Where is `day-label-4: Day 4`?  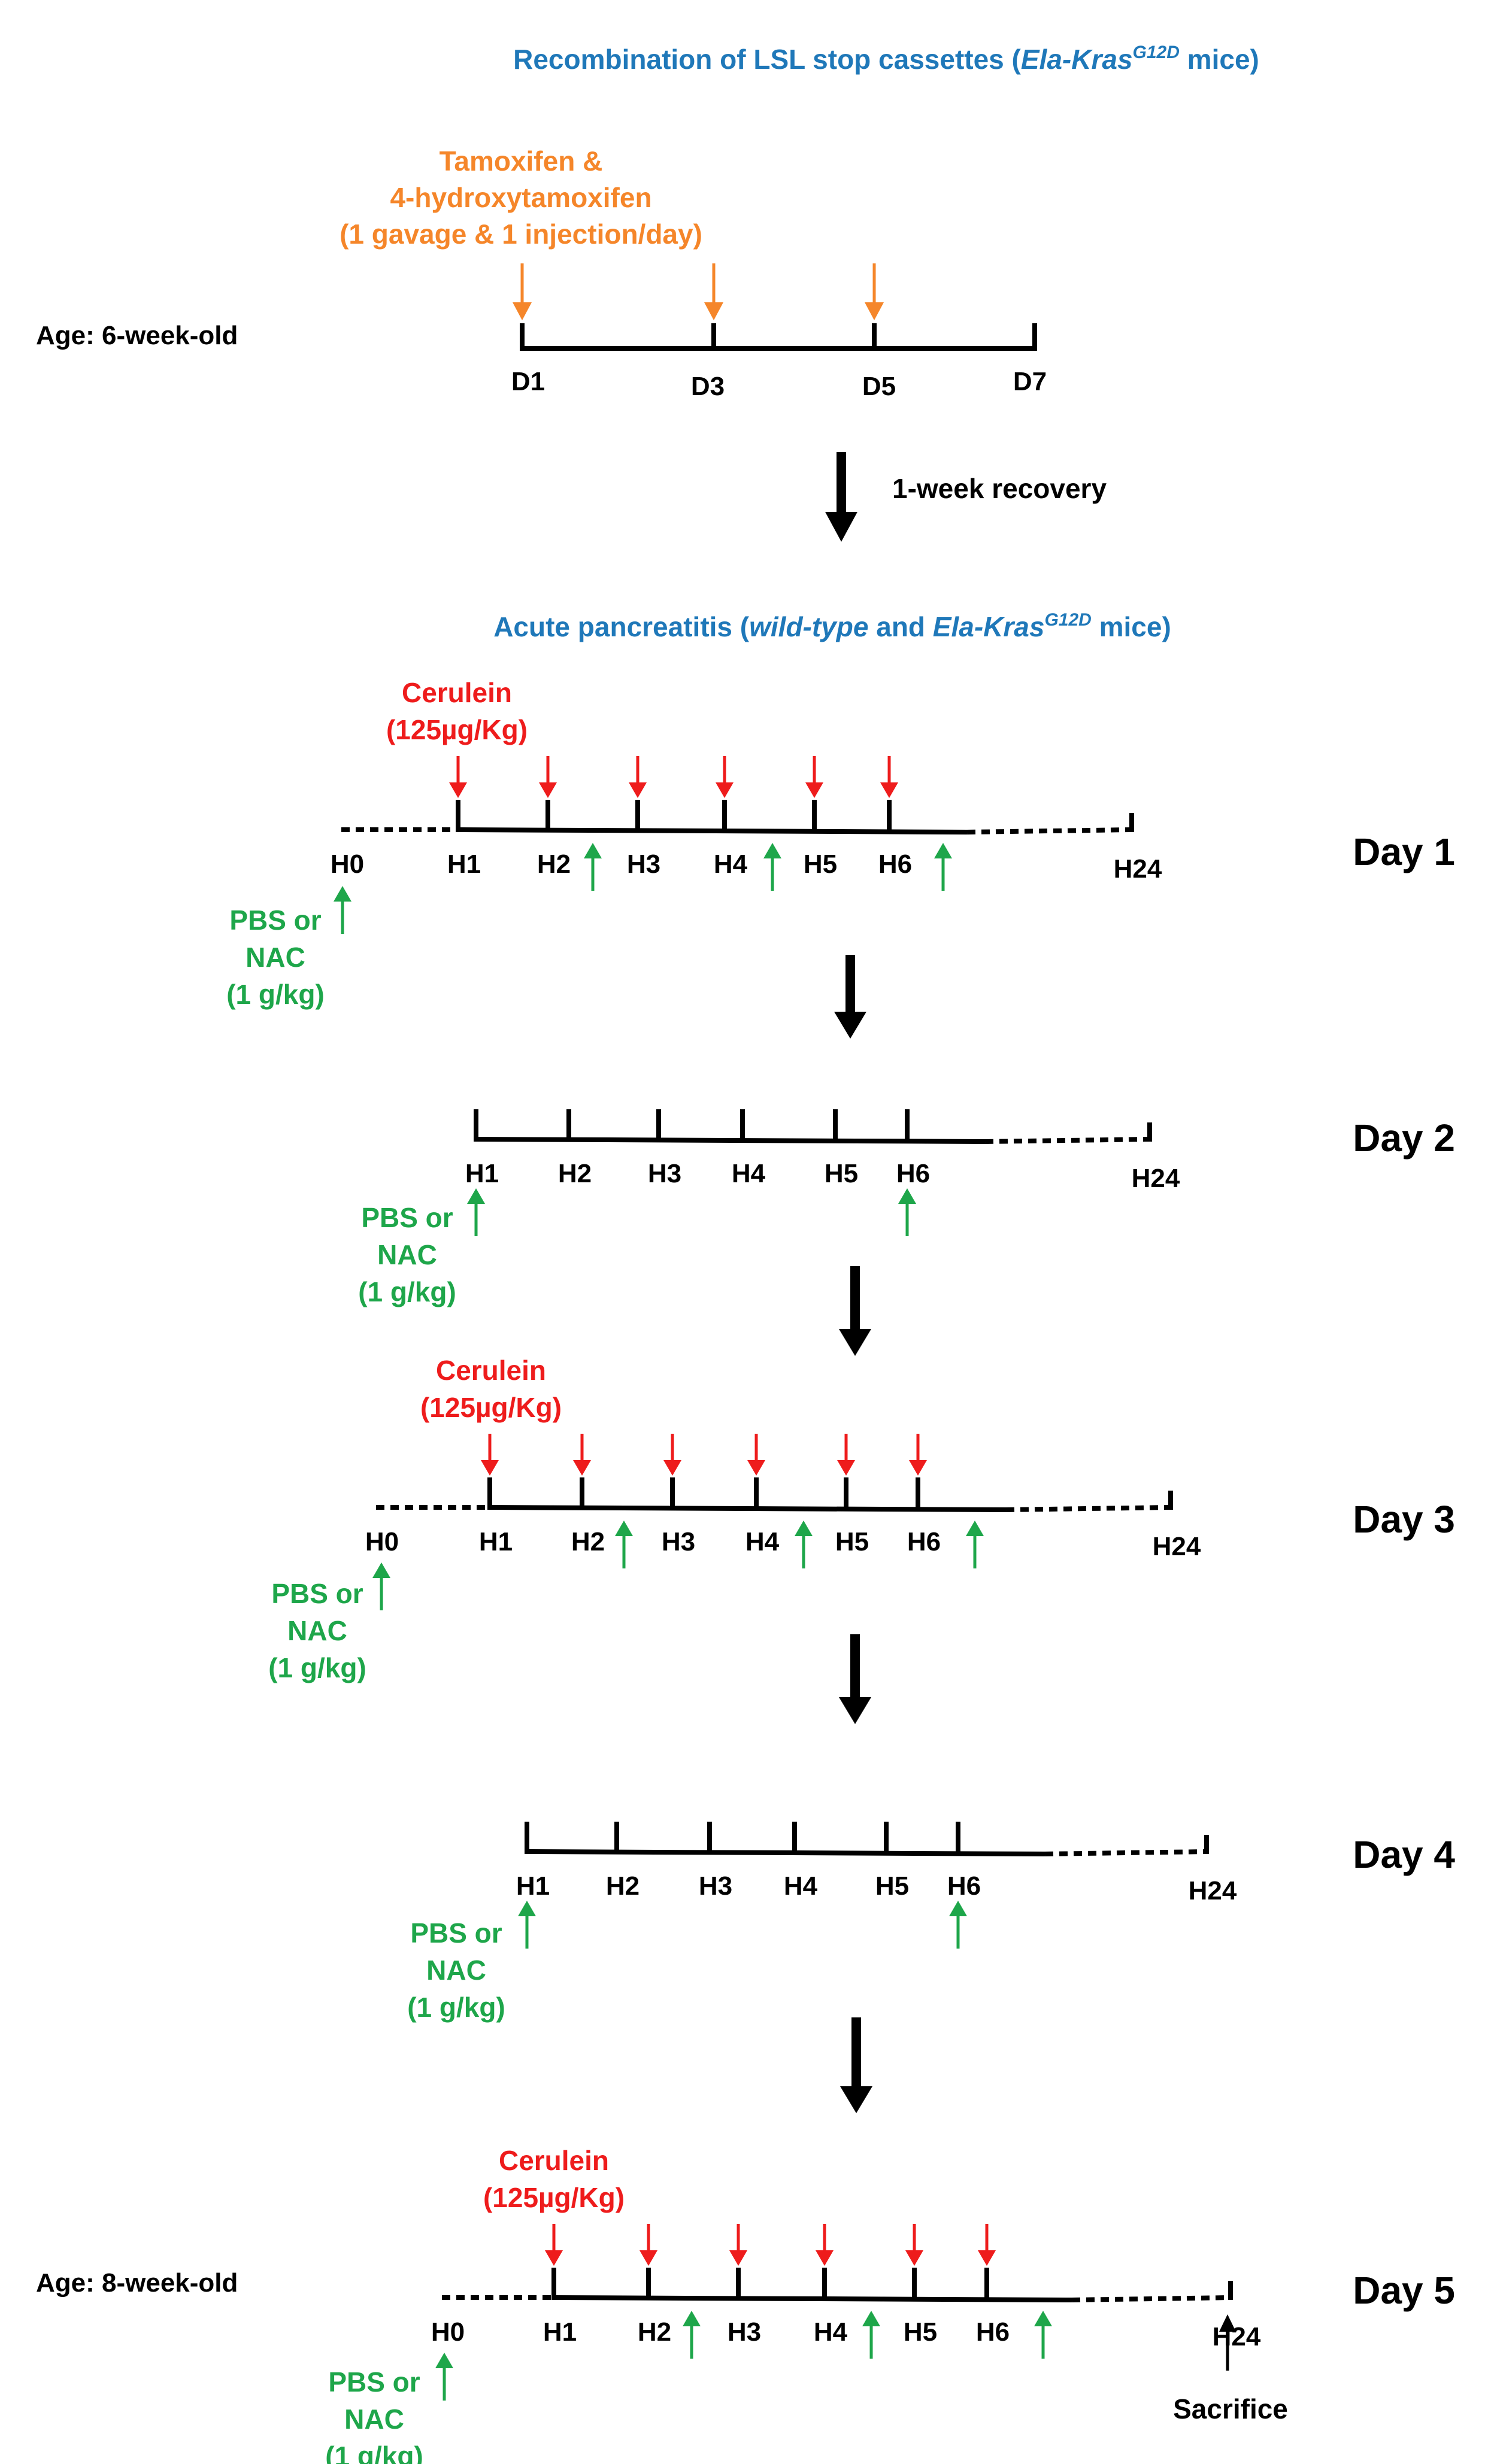
day-label-4: Day 4 is located at coordinates (1404, 1854).